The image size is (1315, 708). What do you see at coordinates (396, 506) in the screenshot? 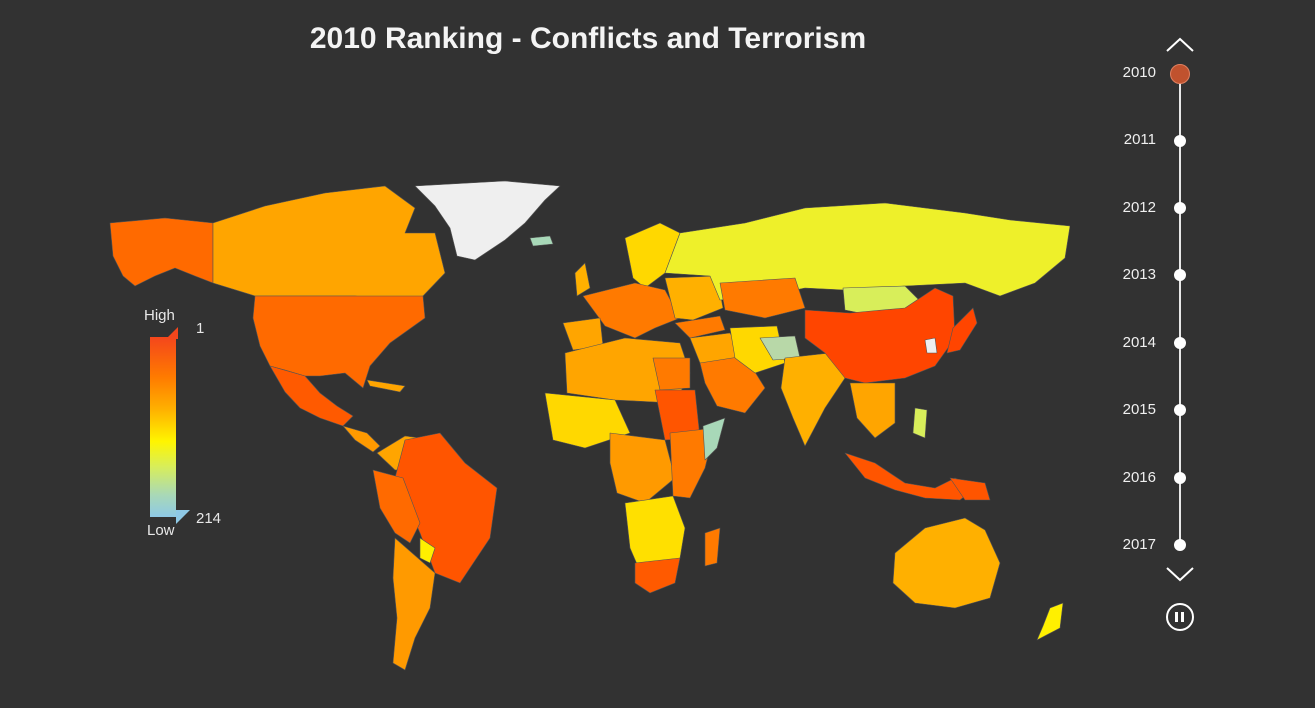
I see `region-peru-bolivia` at bounding box center [396, 506].